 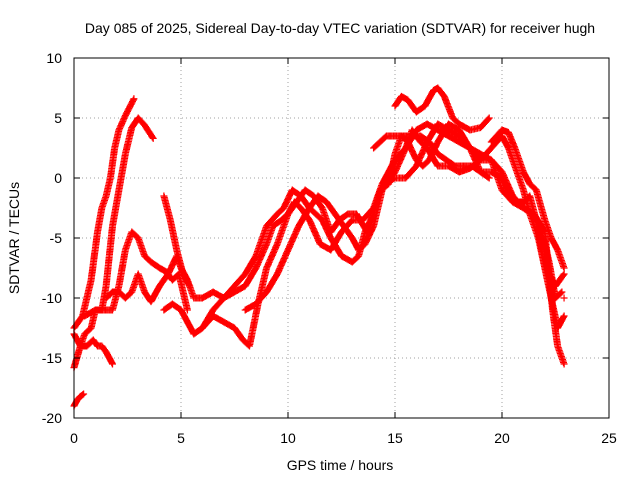 I want to click on y-tick-label: 0, so click(x=58, y=178).